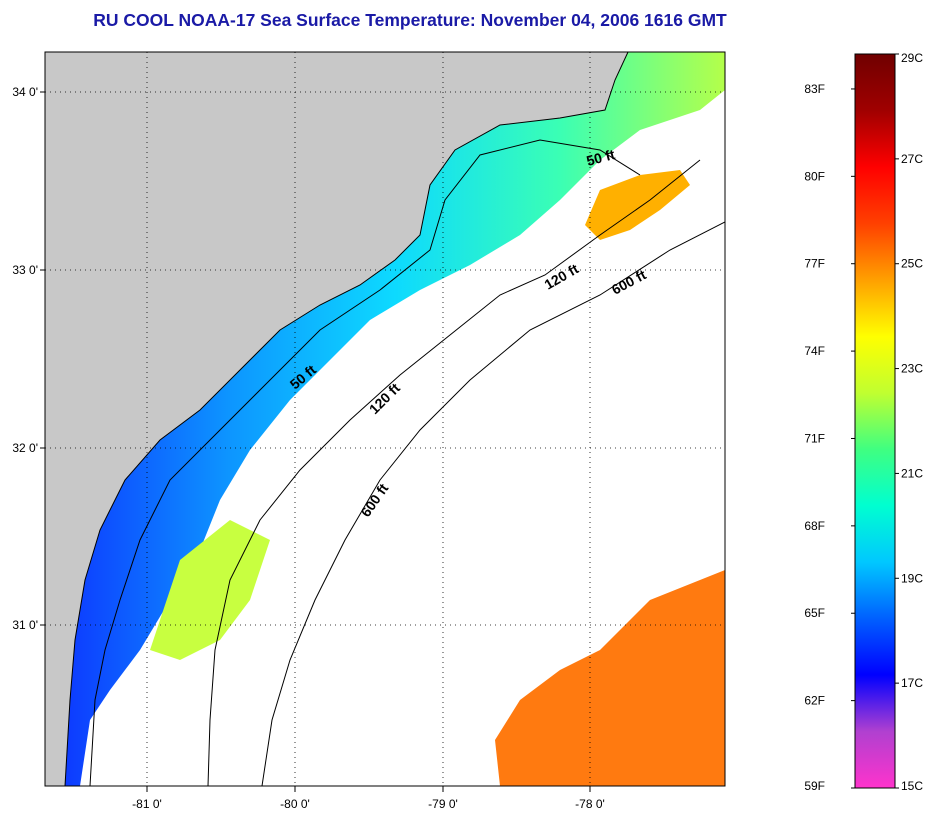 The height and width of the screenshot is (817, 936). What do you see at coordinates (875, 421) in the screenshot?
I see `color-scale-bar` at bounding box center [875, 421].